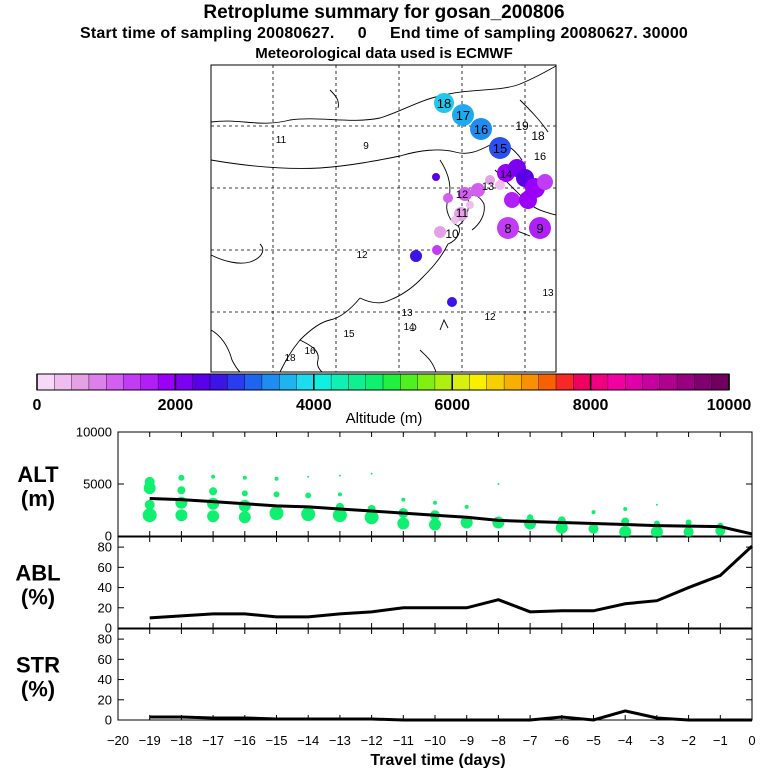 This screenshot has width=768, height=768. What do you see at coordinates (451, 516) in the screenshot?
I see `mean-altitude-line` at bounding box center [451, 516].